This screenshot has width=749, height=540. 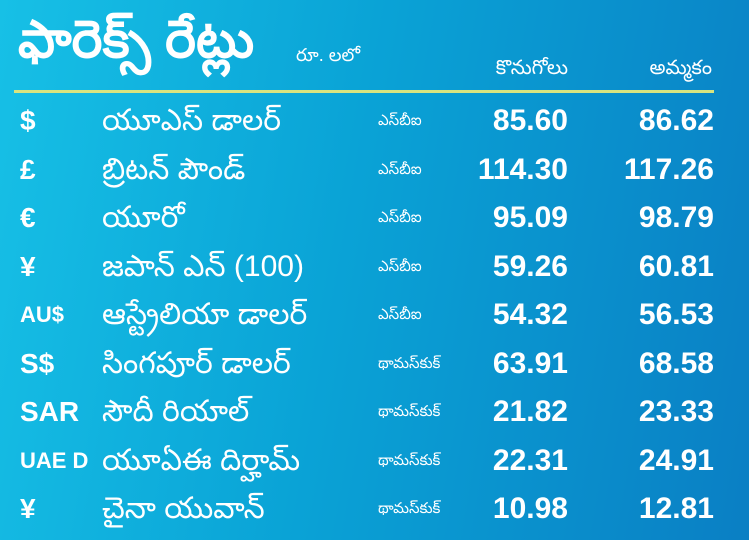 What do you see at coordinates (364, 91) in the screenshot?
I see `header-divider` at bounding box center [364, 91].